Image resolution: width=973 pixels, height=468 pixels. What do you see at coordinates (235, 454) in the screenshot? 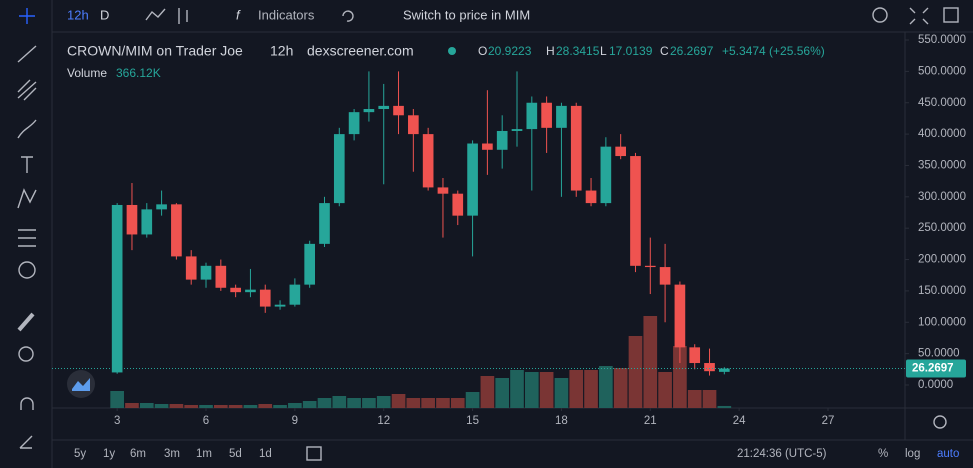
I see `range-button: 5d` at bounding box center [235, 454].